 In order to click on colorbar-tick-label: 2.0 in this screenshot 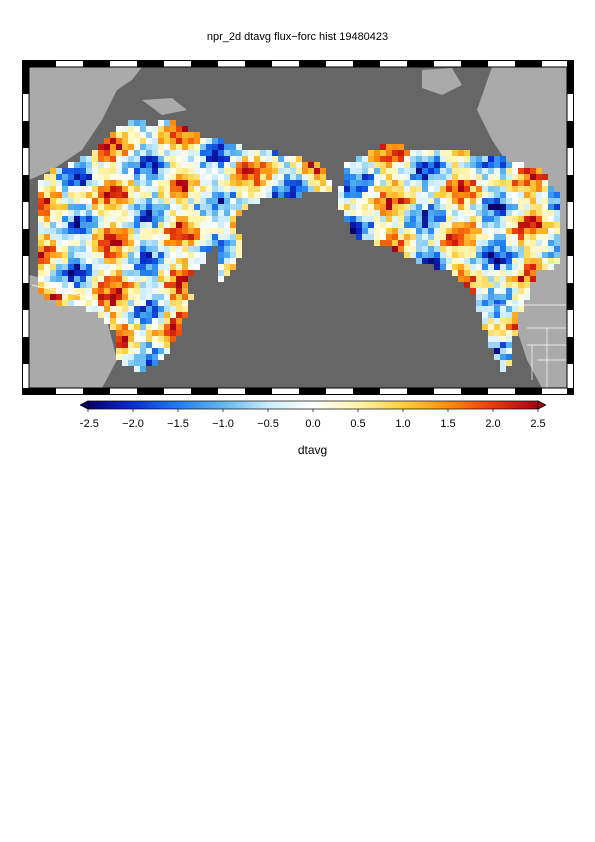, I will do `click(492, 424)`.